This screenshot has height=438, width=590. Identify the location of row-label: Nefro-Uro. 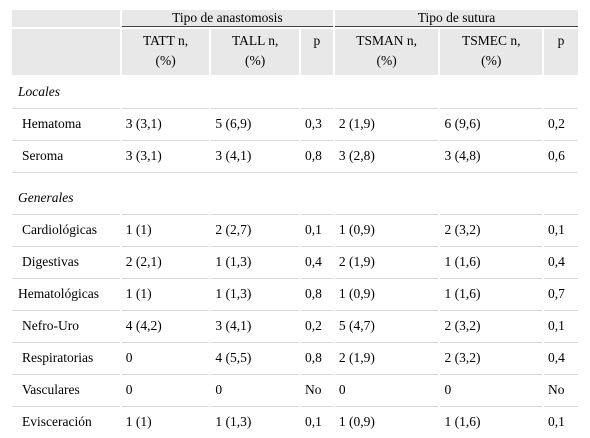
(66, 325).